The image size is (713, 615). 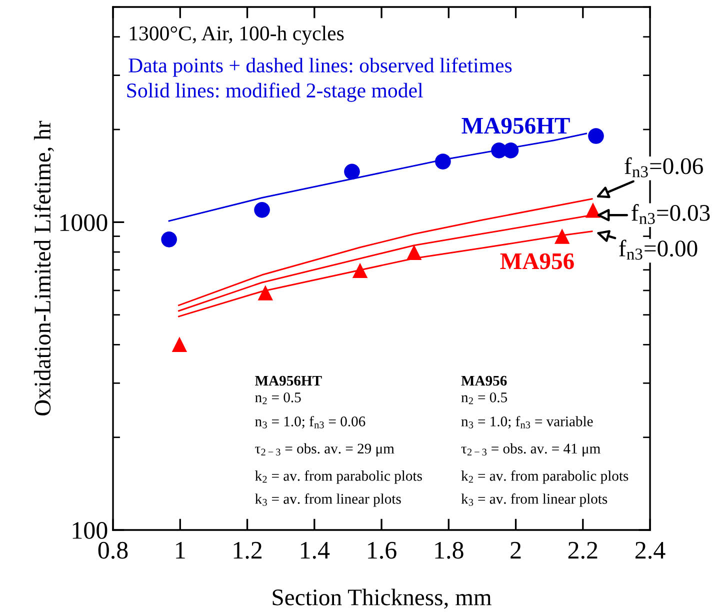 I want to click on annotation: τ$_{2−3}$ = obs. av. = 29 μm, so click(x=324, y=450).